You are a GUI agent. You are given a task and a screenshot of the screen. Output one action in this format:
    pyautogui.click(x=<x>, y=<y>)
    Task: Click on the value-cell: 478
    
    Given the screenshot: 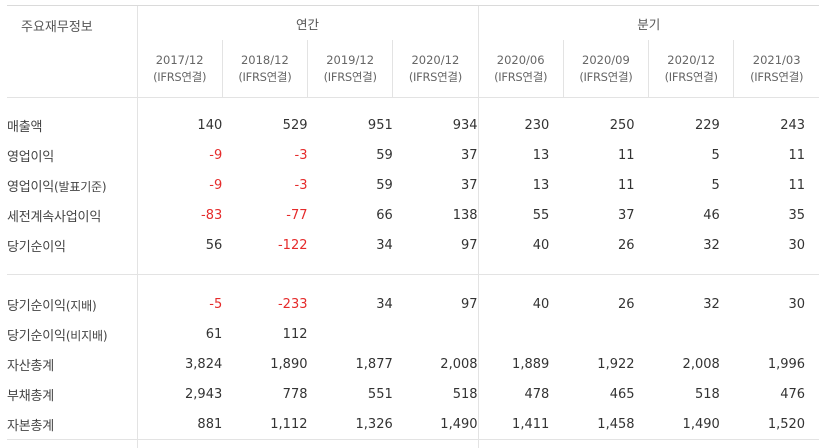 What is the action you would take?
    pyautogui.click(x=520, y=394)
    